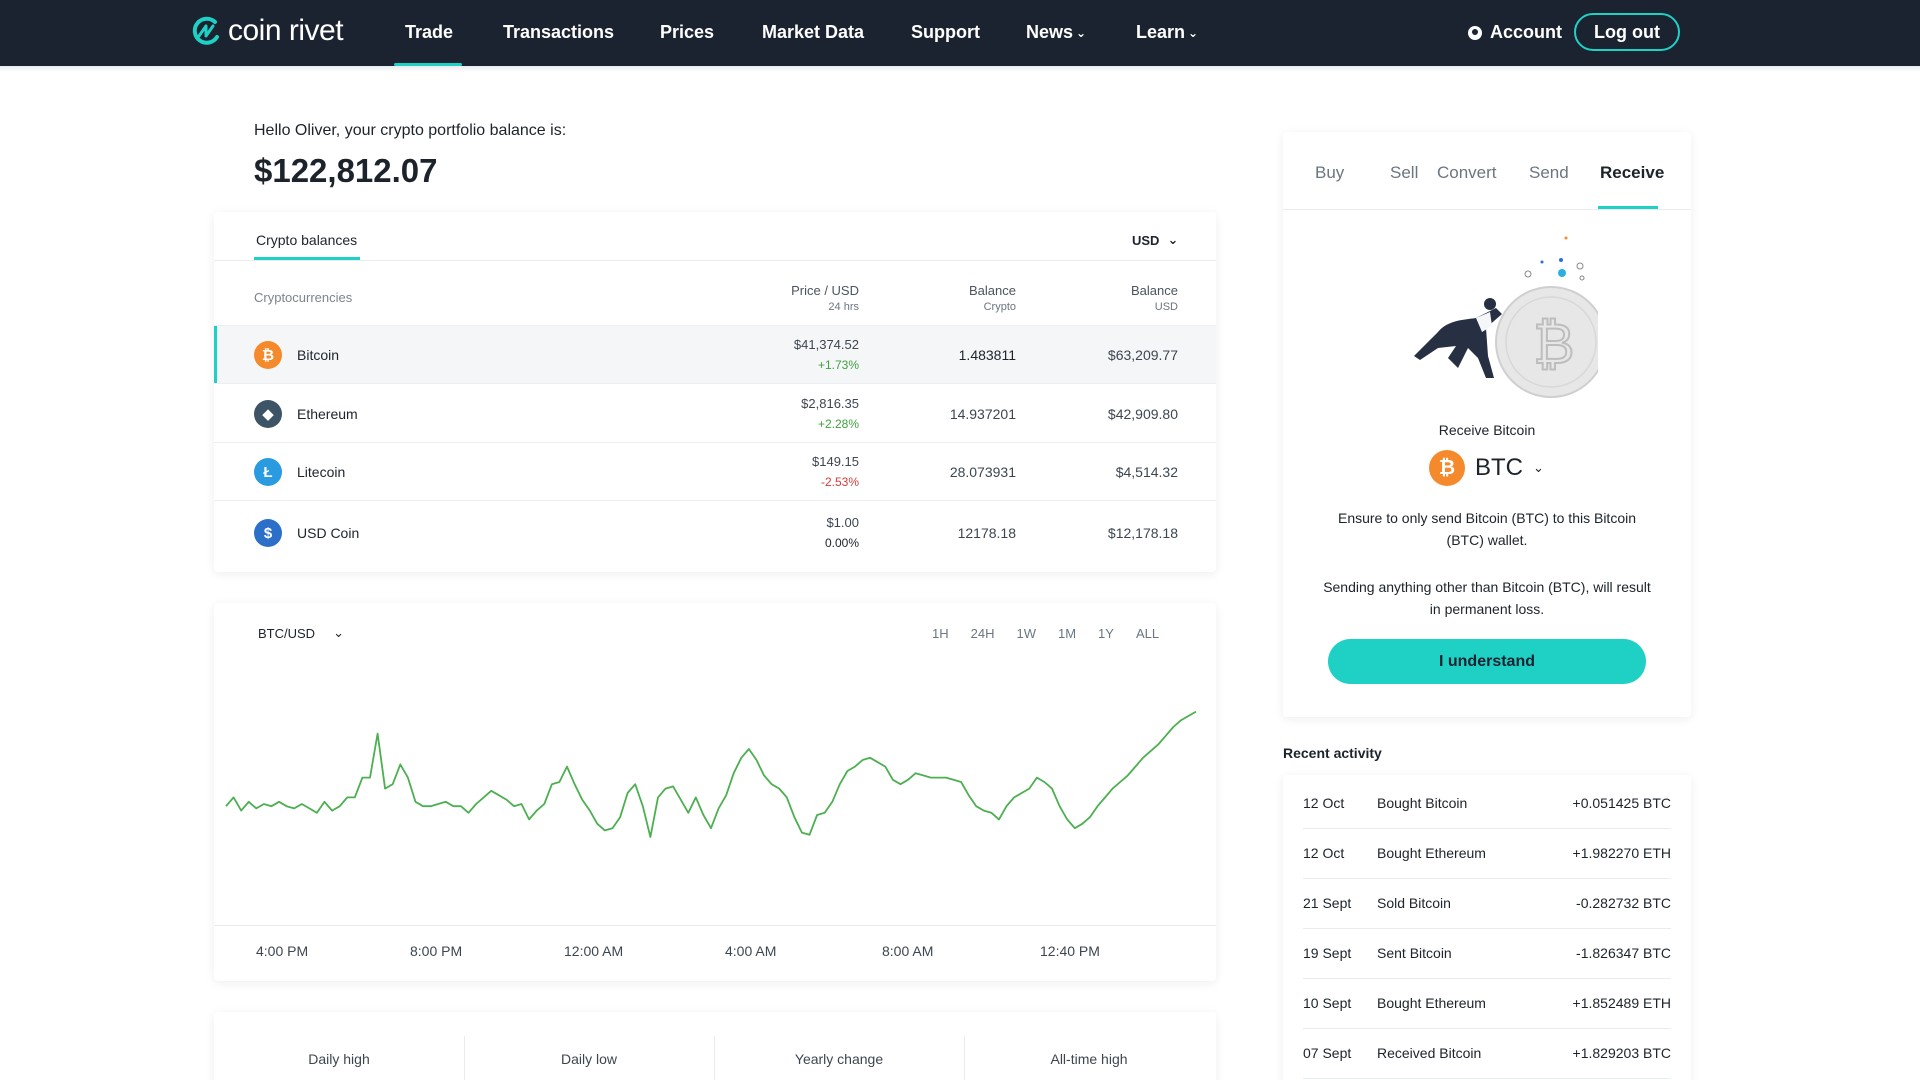  I want to click on brand-logo: coin rivet, so click(267, 31).